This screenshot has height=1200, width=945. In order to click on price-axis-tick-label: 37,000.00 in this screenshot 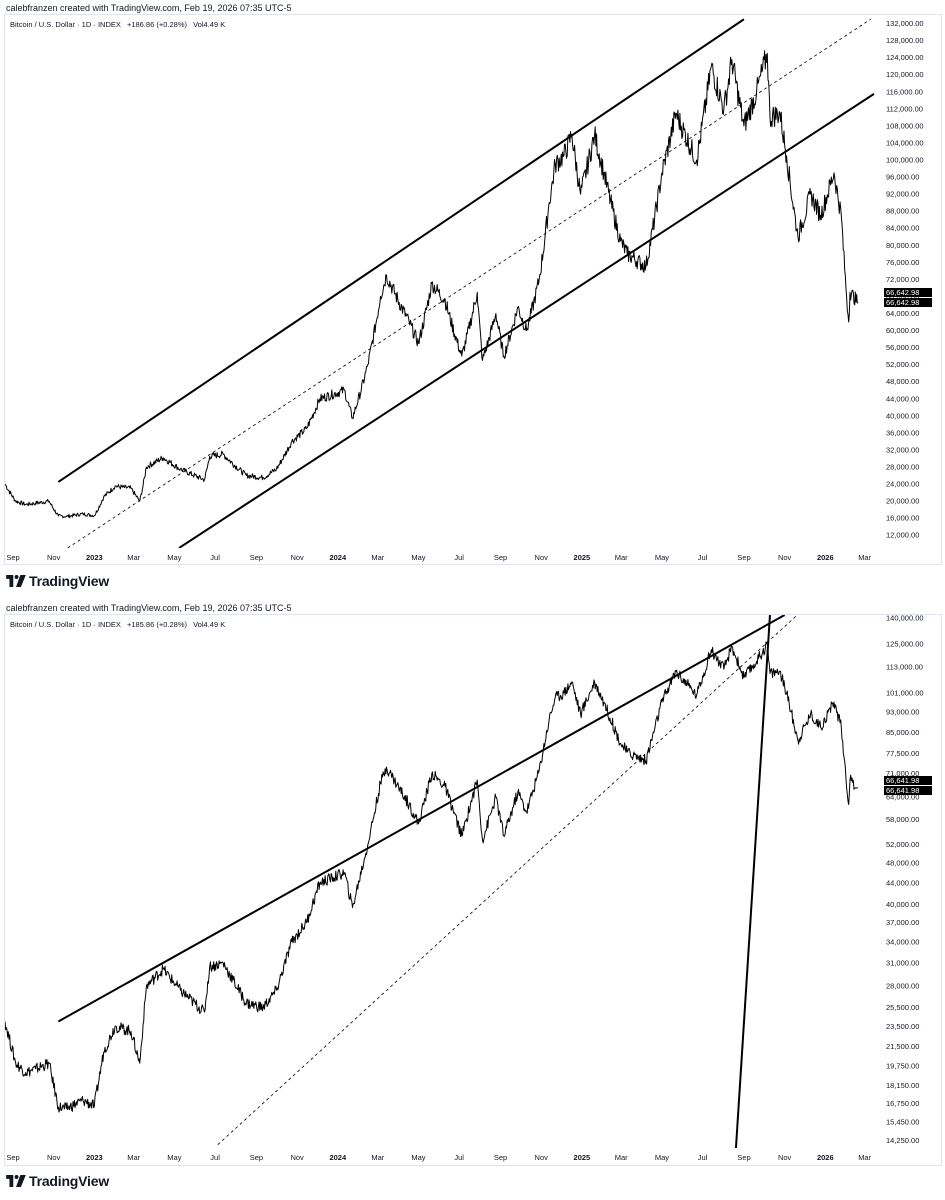, I will do `click(902, 922)`.